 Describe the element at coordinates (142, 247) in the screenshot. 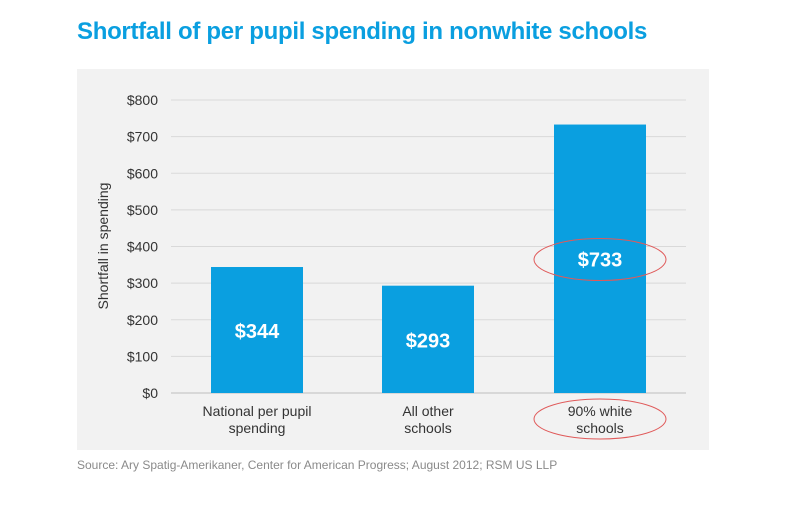

I see `y-tick-label: $400` at that location.